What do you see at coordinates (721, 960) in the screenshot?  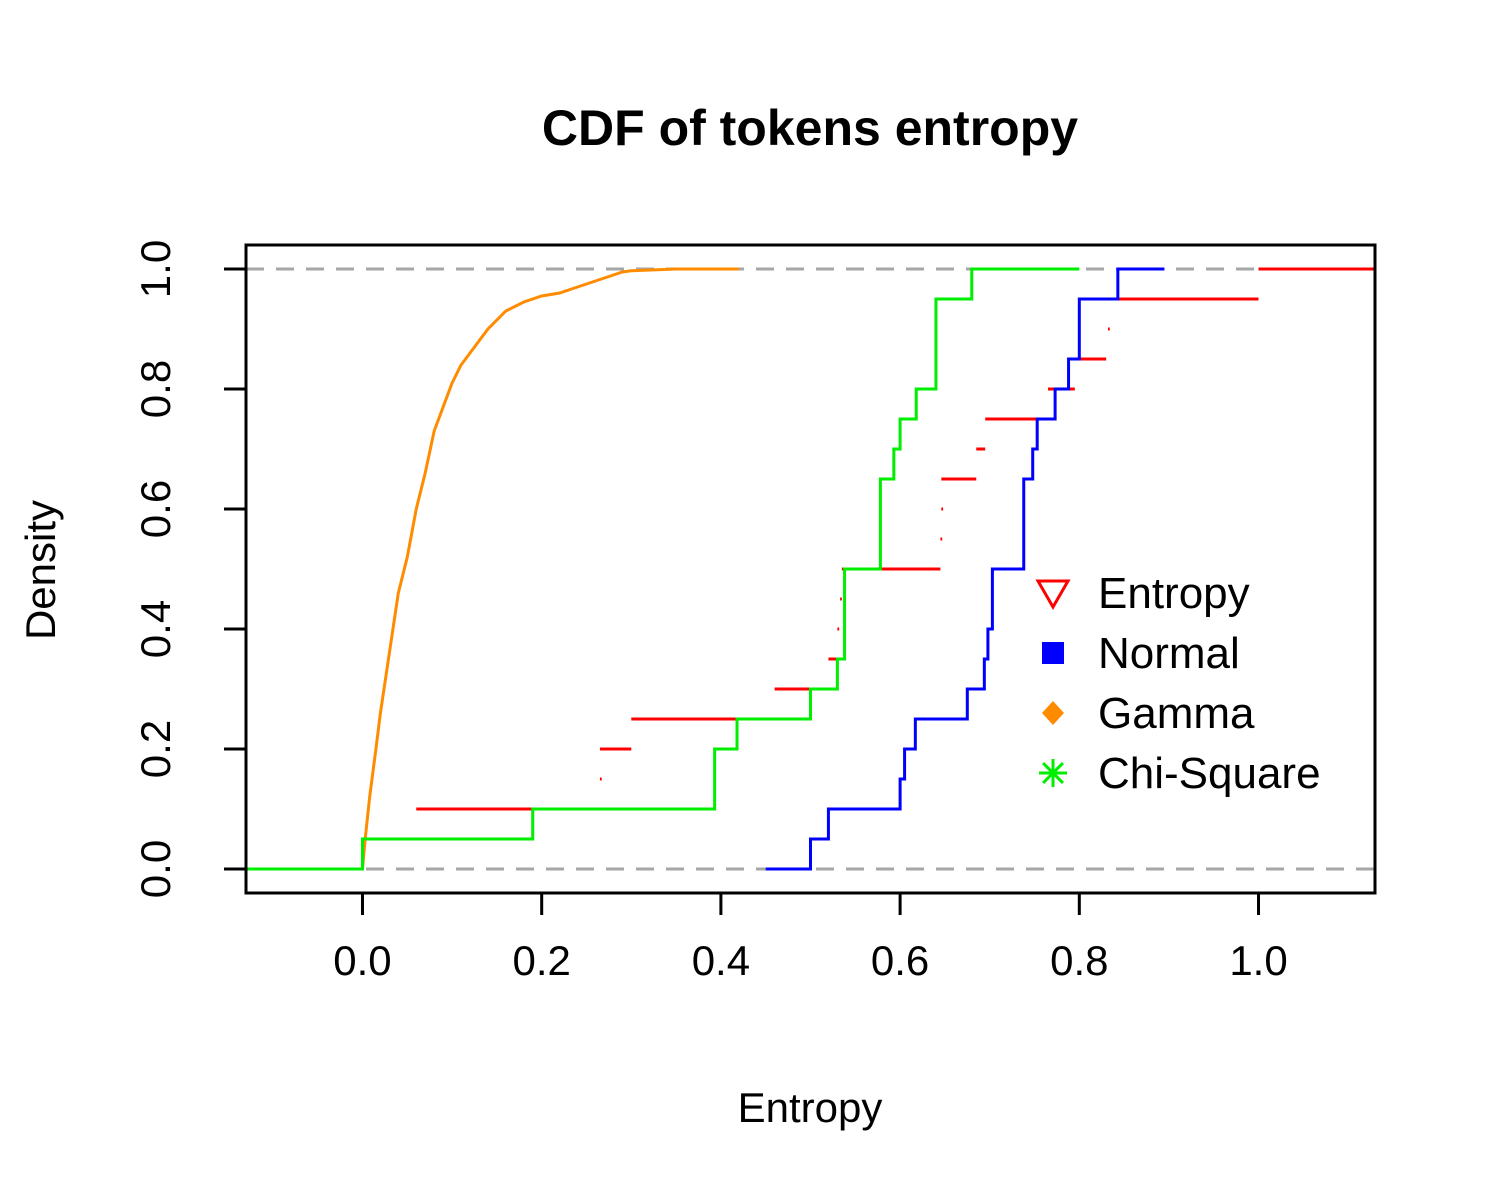 I see `x-tick-label-2: 0.4` at bounding box center [721, 960].